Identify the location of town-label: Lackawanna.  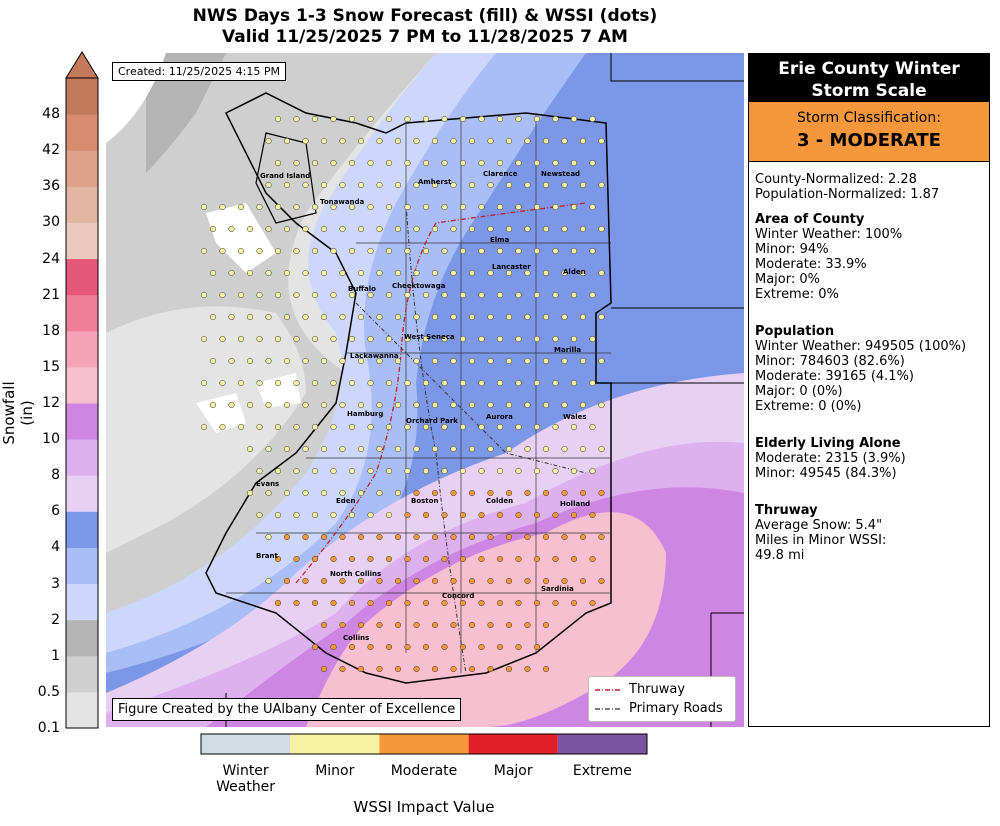
(374, 356).